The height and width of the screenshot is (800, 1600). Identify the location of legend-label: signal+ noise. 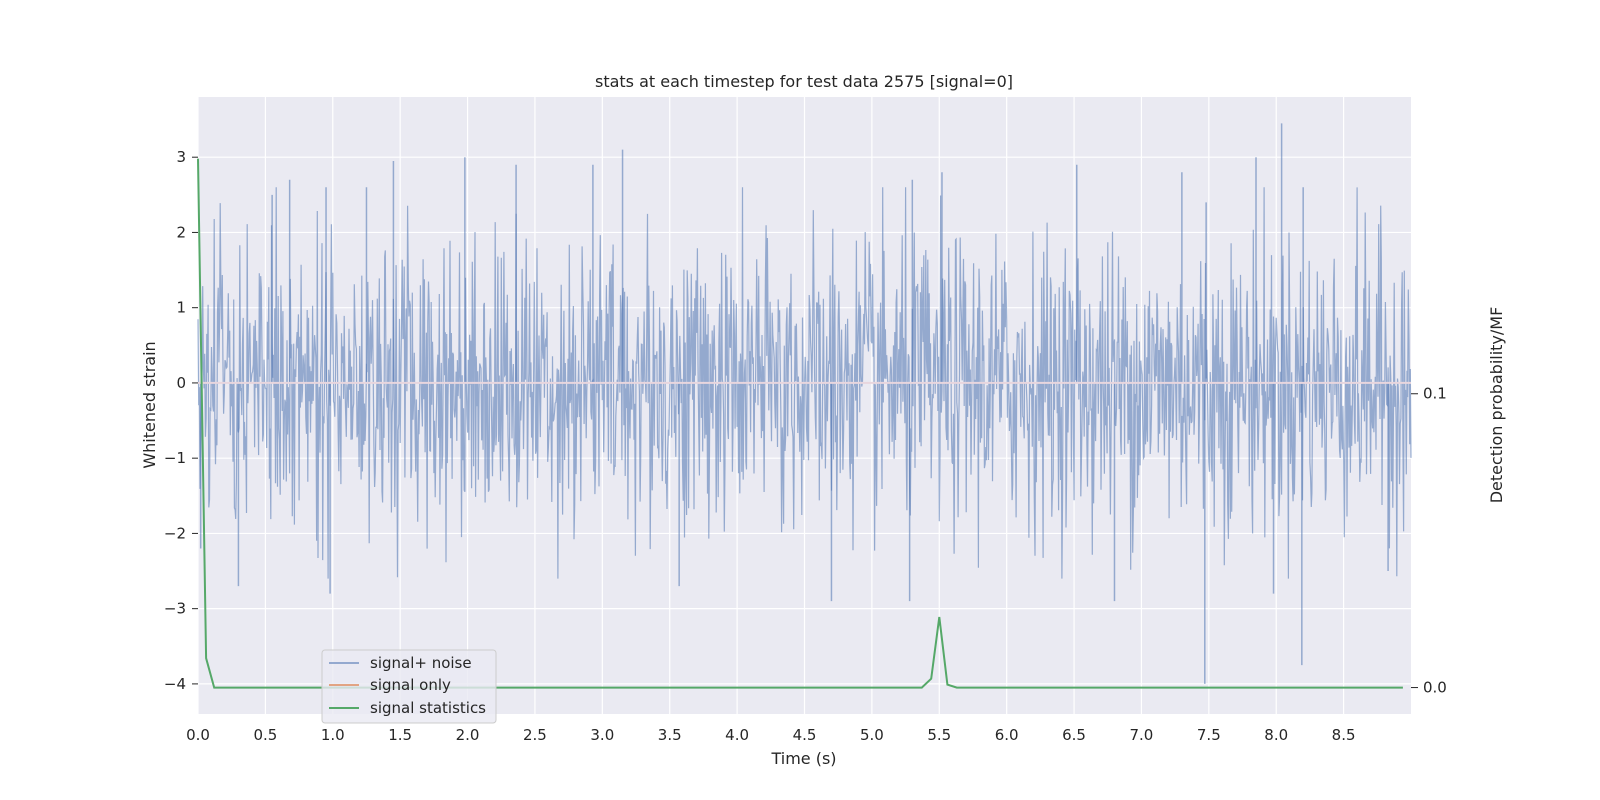
(421, 663).